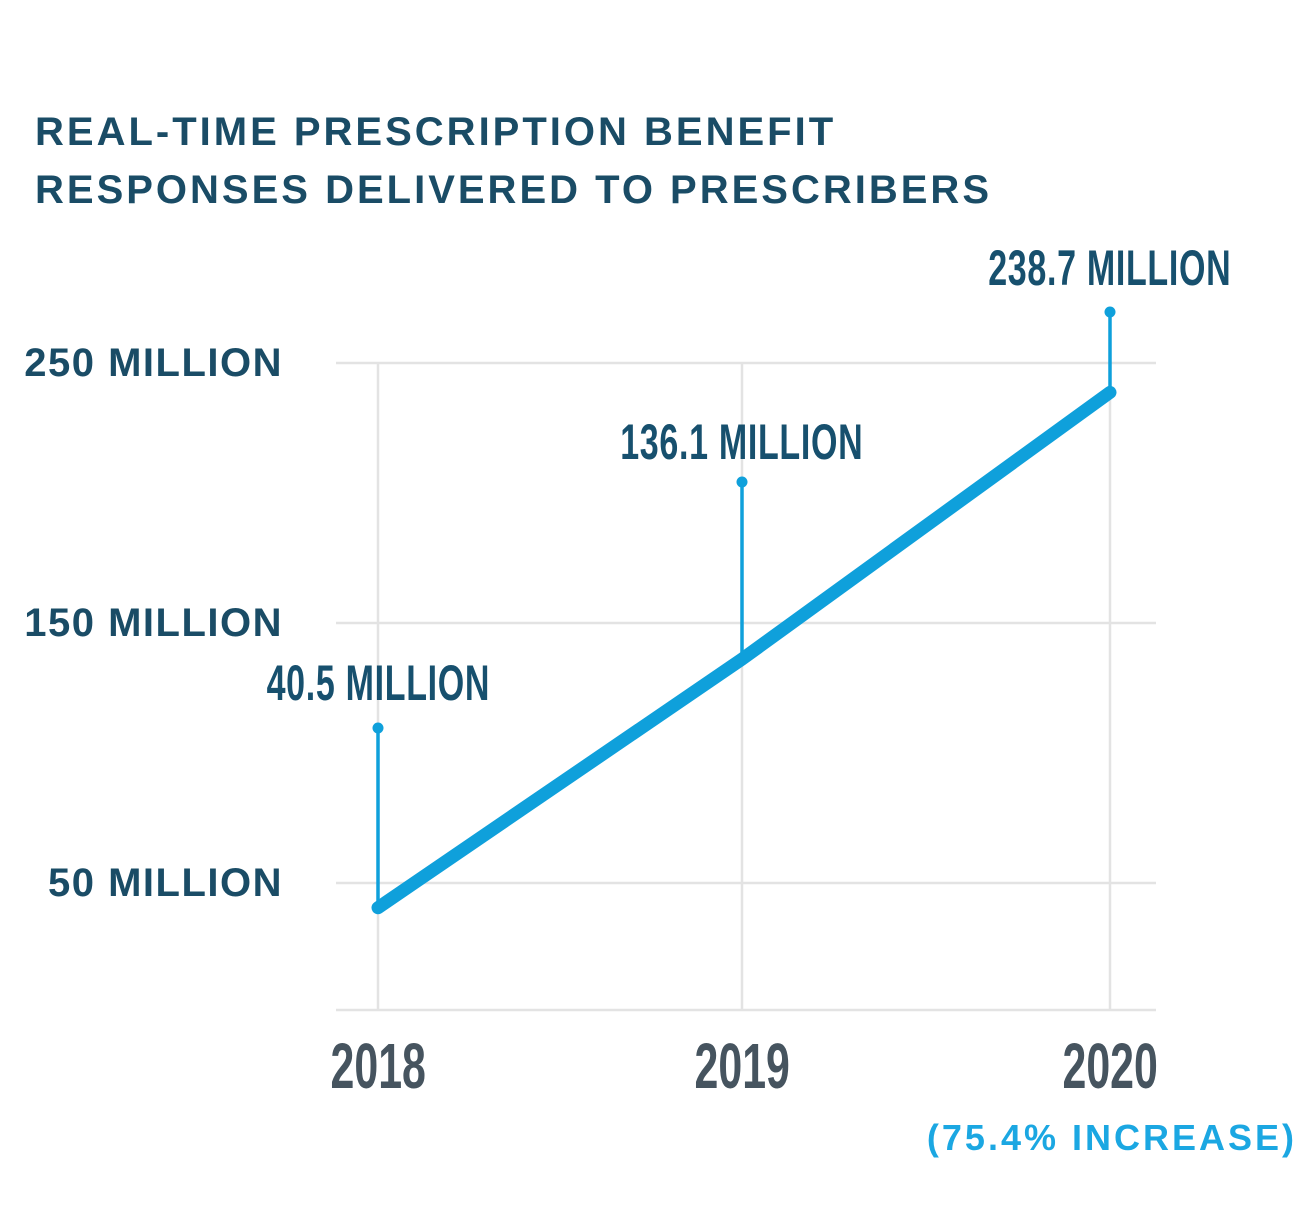 This screenshot has height=1209, width=1313. What do you see at coordinates (153, 623) in the screenshot?
I see `y-axis-tick-label: 150 MILLION` at bounding box center [153, 623].